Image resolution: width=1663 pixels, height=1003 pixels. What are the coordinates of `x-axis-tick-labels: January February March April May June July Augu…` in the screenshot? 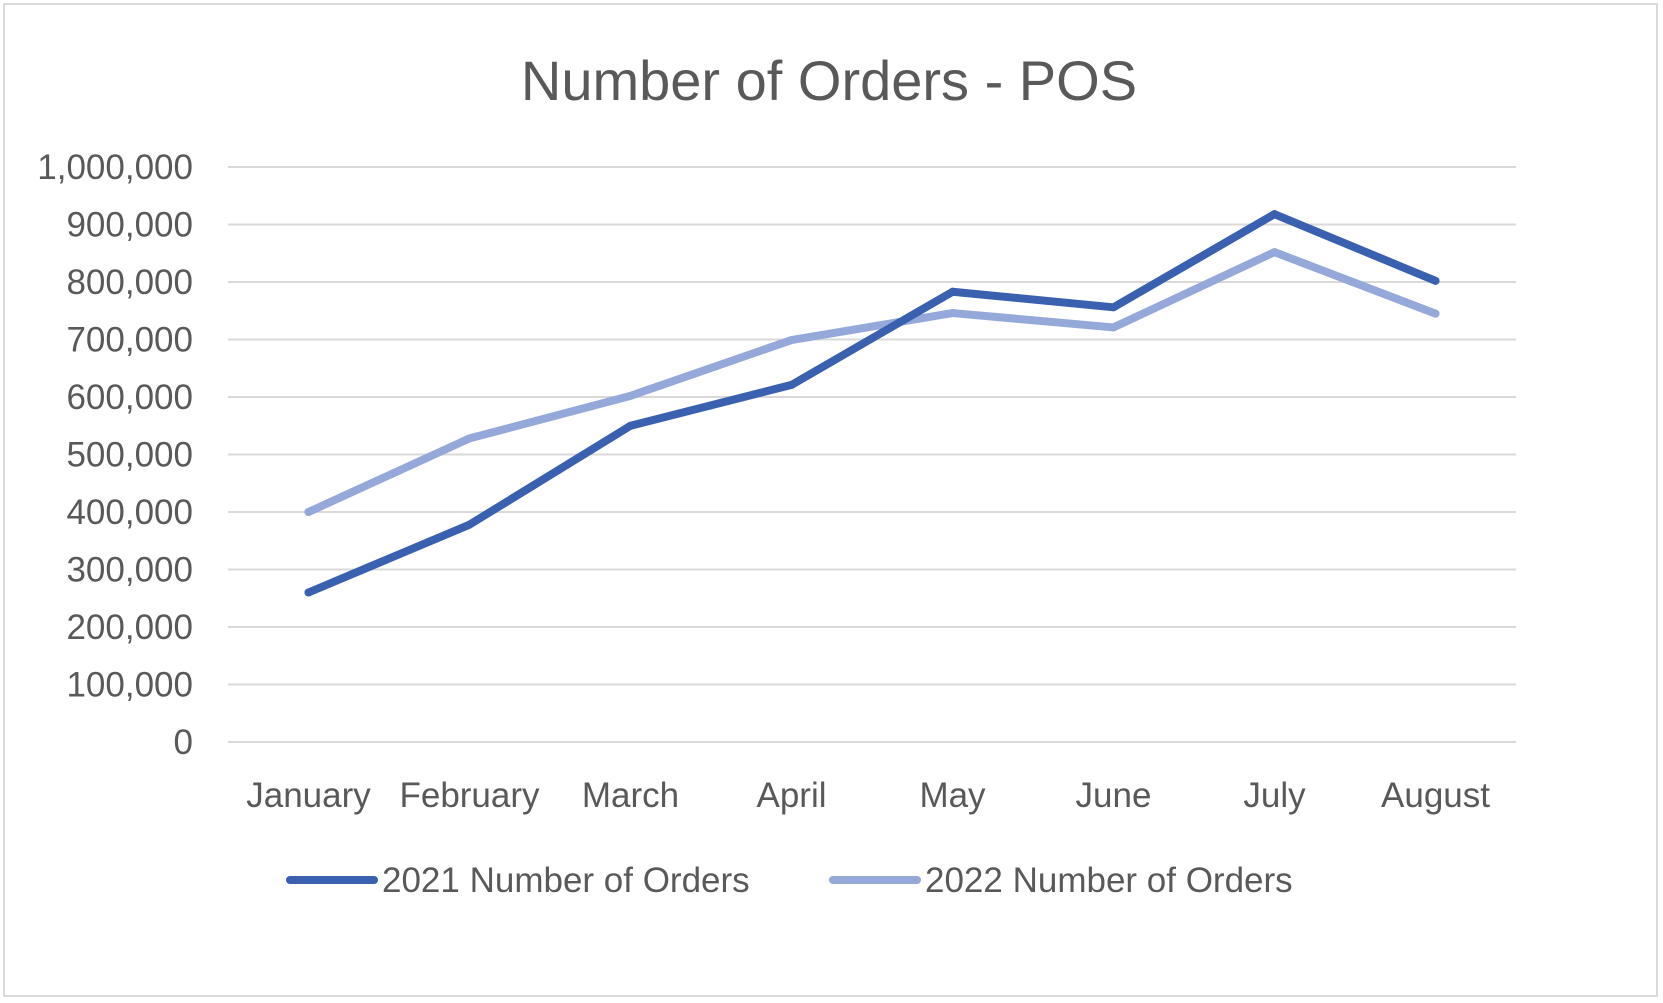 It's located at (868, 795).